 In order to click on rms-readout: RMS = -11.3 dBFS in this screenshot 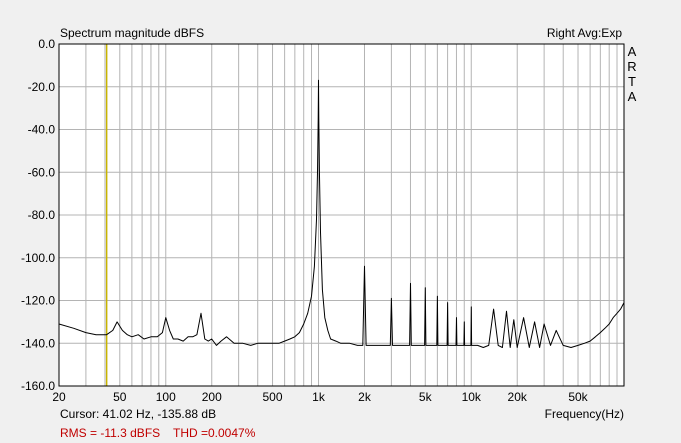, I will do `click(110, 433)`.